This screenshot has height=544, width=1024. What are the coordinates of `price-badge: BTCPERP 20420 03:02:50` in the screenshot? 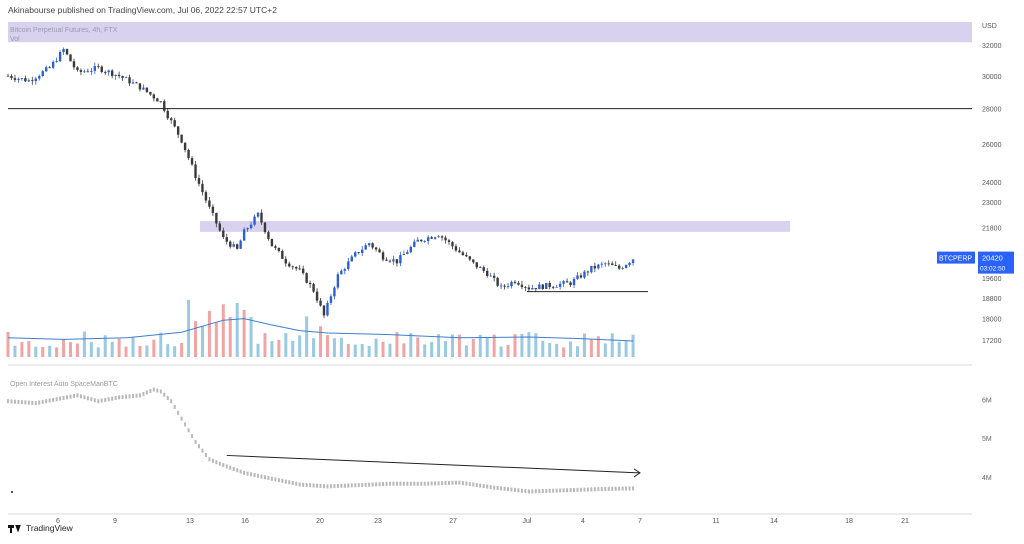 It's located at (975, 262).